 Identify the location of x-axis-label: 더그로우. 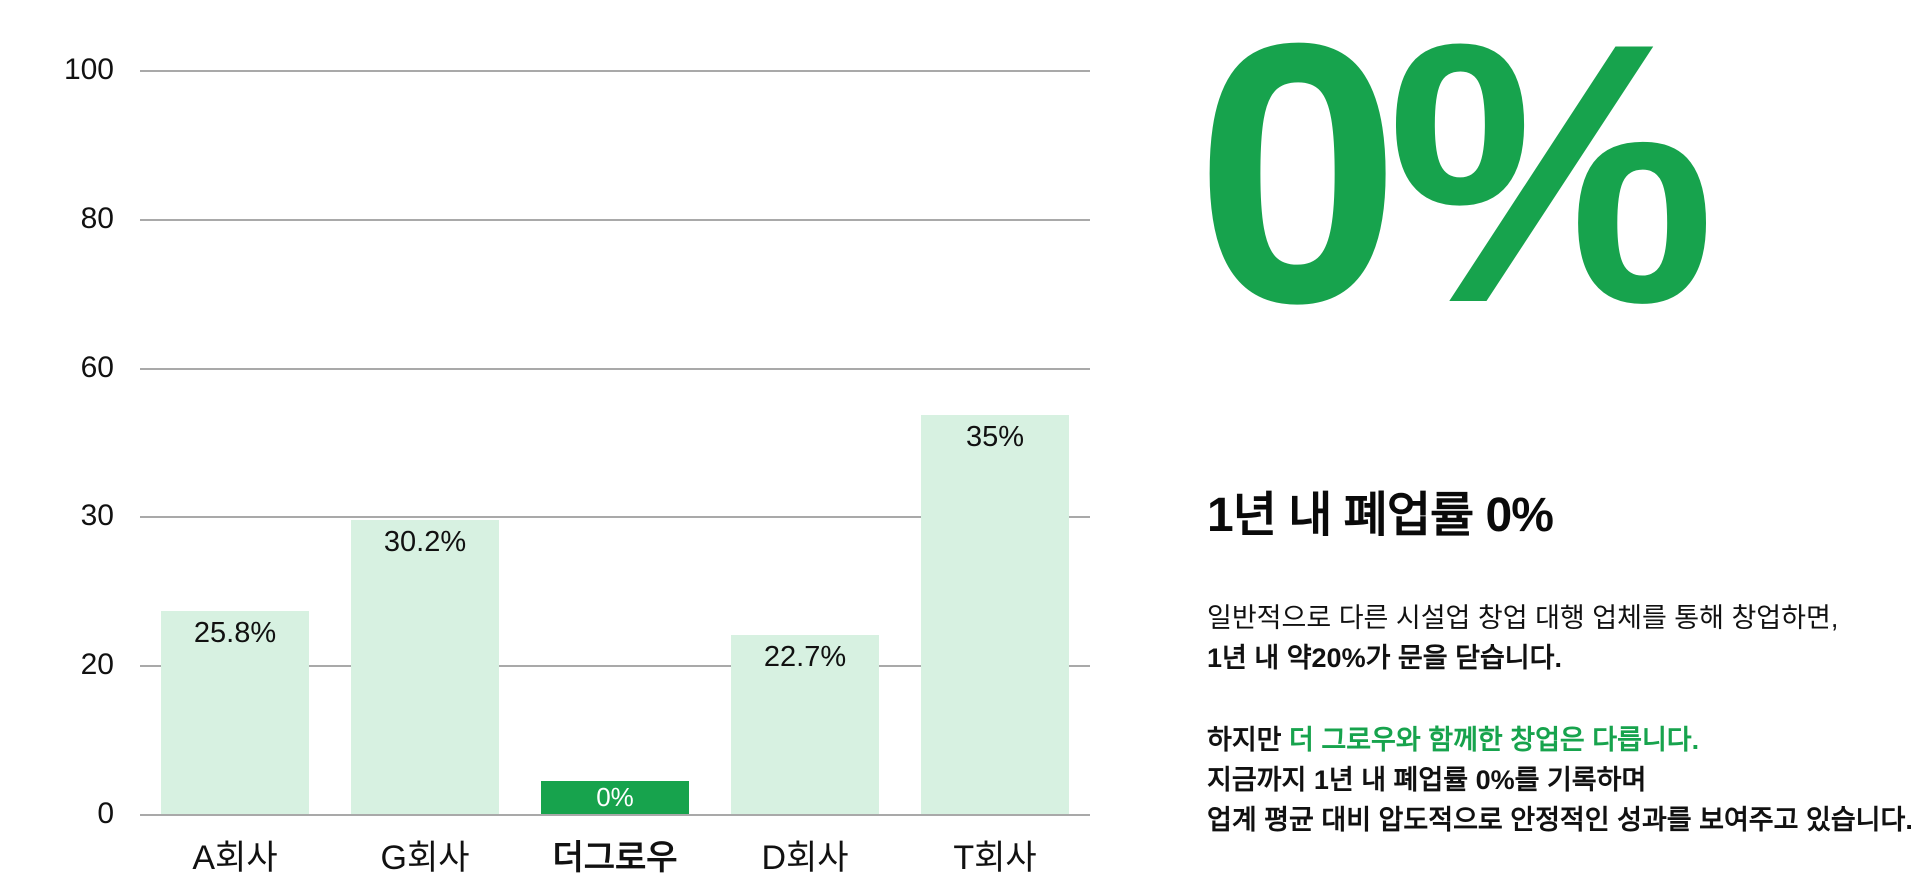
(615, 858).